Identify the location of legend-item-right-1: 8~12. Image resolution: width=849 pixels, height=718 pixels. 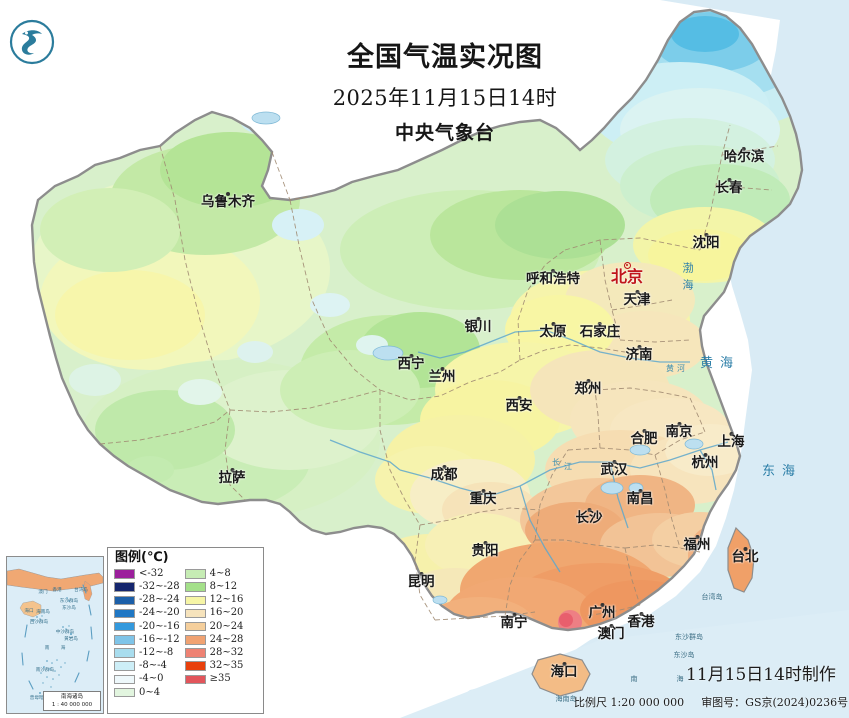
(214, 586).